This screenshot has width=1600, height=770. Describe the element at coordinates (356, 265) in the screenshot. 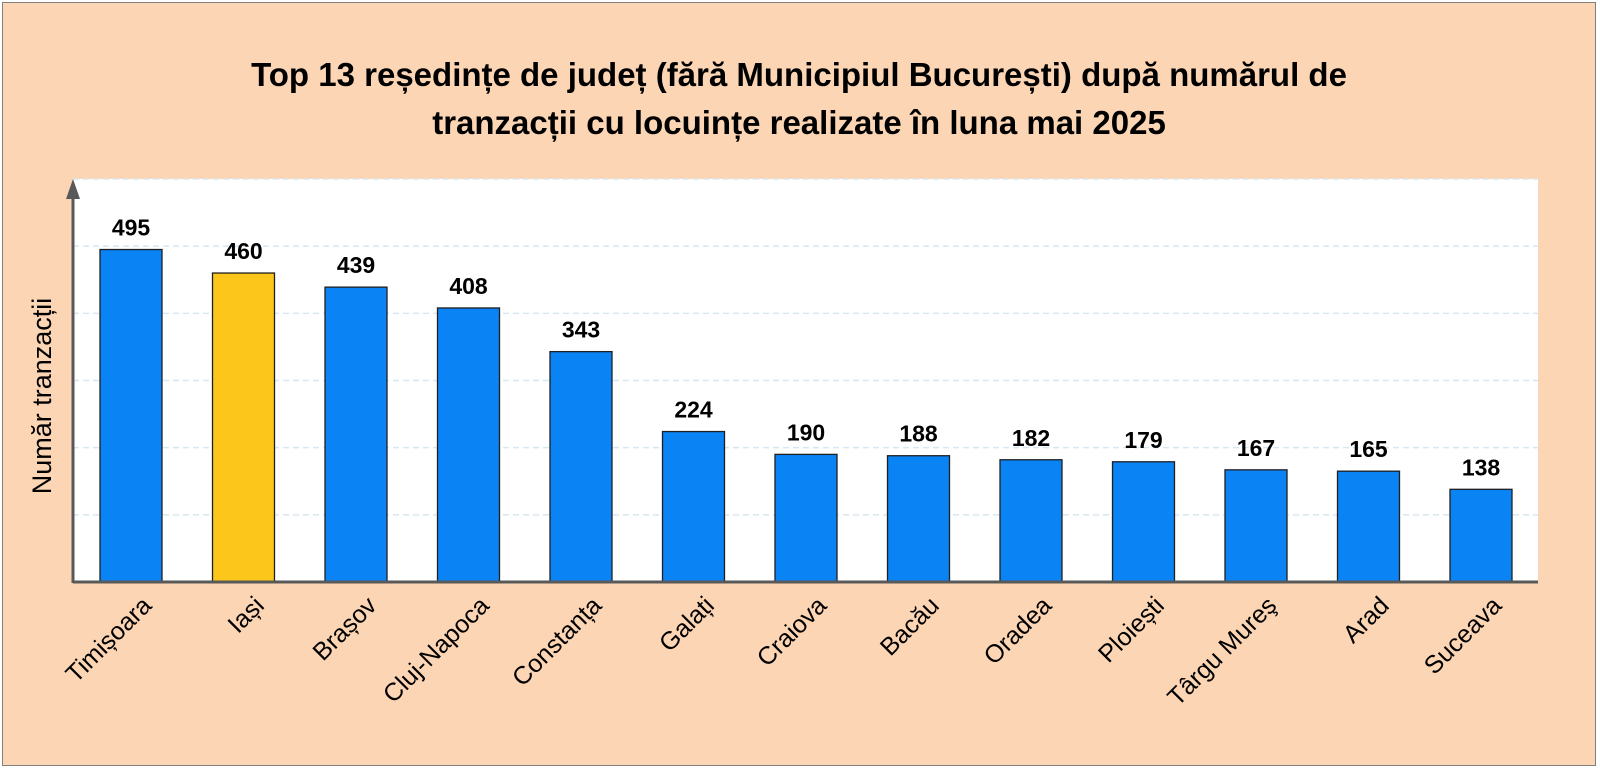

I see `bar-value-label: 439` at that location.